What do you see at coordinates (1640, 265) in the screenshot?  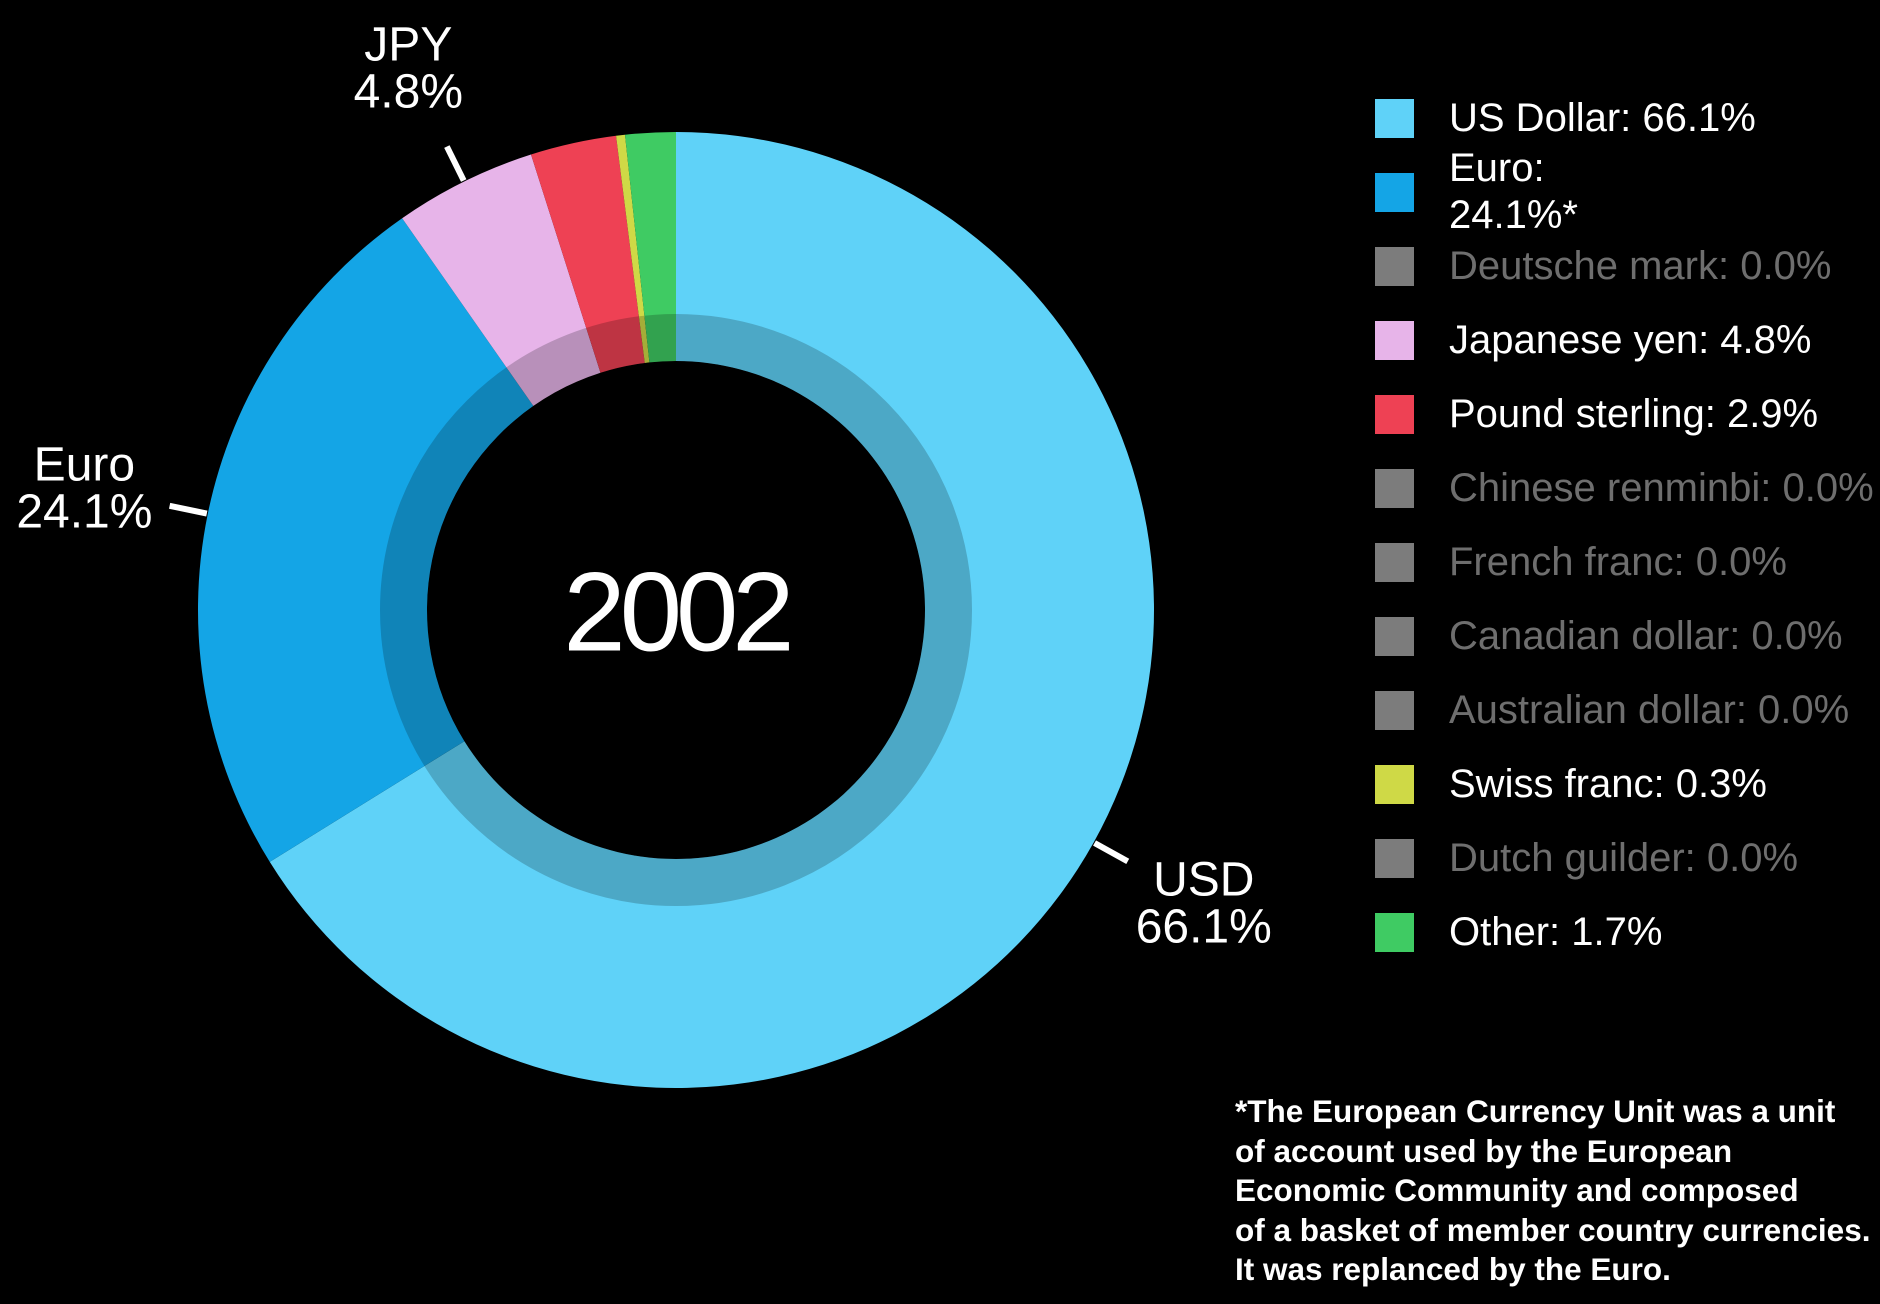 I see `legend-label-deutsche-mark: Deutsche mark: 0.0%` at bounding box center [1640, 265].